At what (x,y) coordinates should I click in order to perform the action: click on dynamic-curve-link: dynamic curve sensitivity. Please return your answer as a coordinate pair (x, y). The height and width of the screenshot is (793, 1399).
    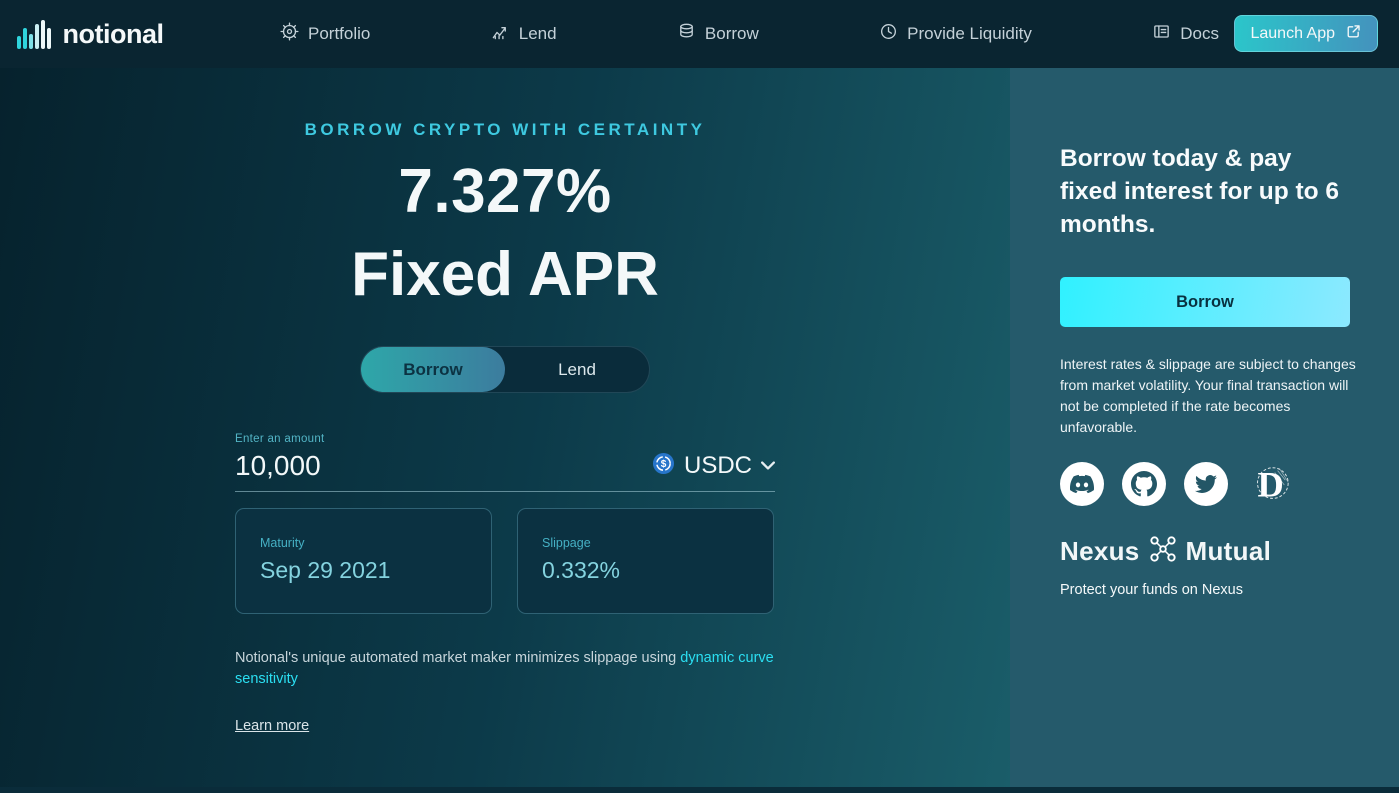
    Looking at the image, I should click on (504, 668).